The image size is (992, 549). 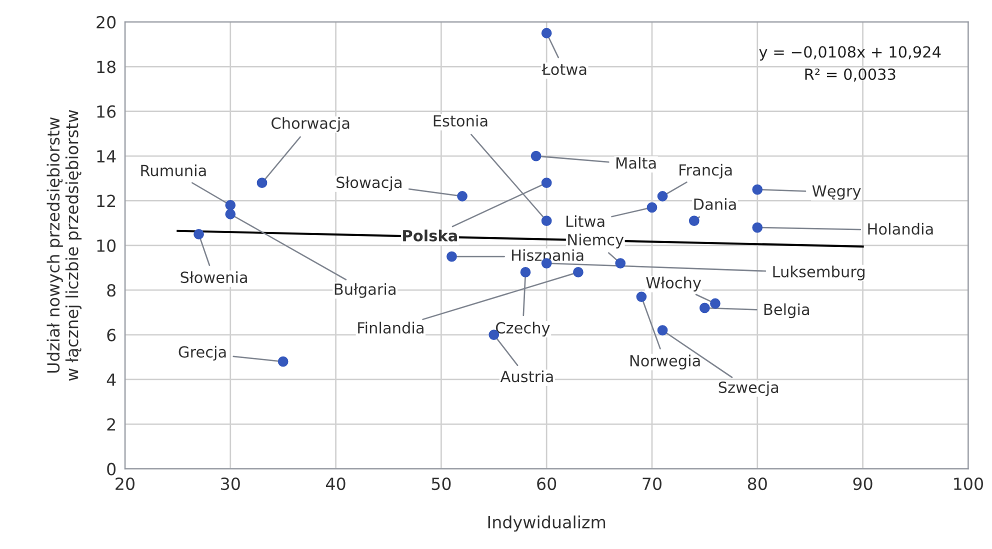 What do you see at coordinates (674, 284) in the screenshot?
I see `annotation: Włochy` at bounding box center [674, 284].